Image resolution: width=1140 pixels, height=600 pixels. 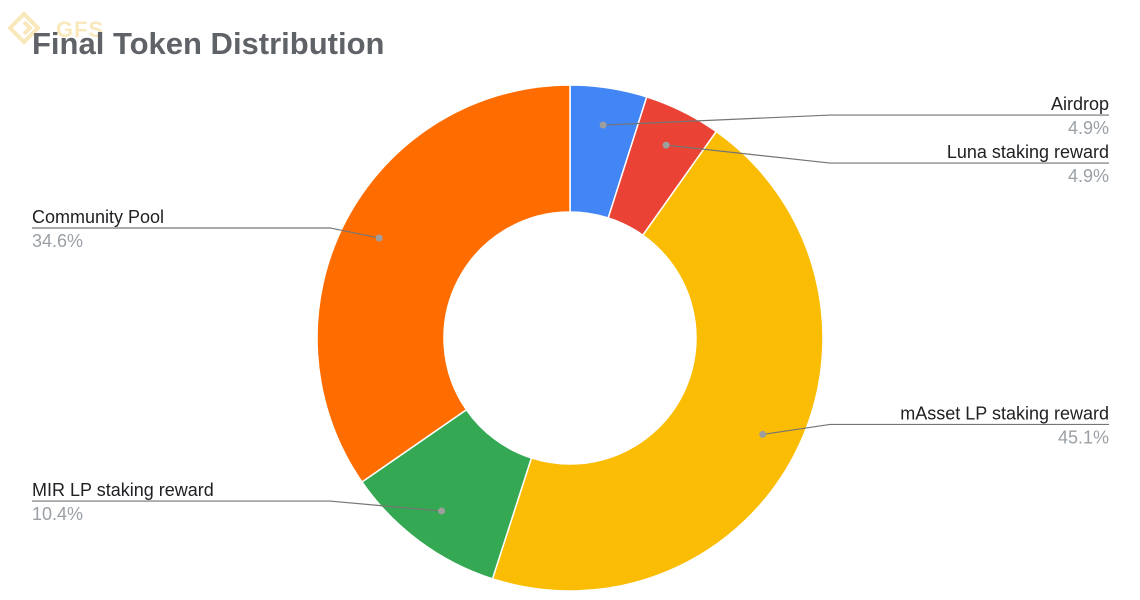 I want to click on label-community-pool: Community Pool, so click(x=98, y=217).